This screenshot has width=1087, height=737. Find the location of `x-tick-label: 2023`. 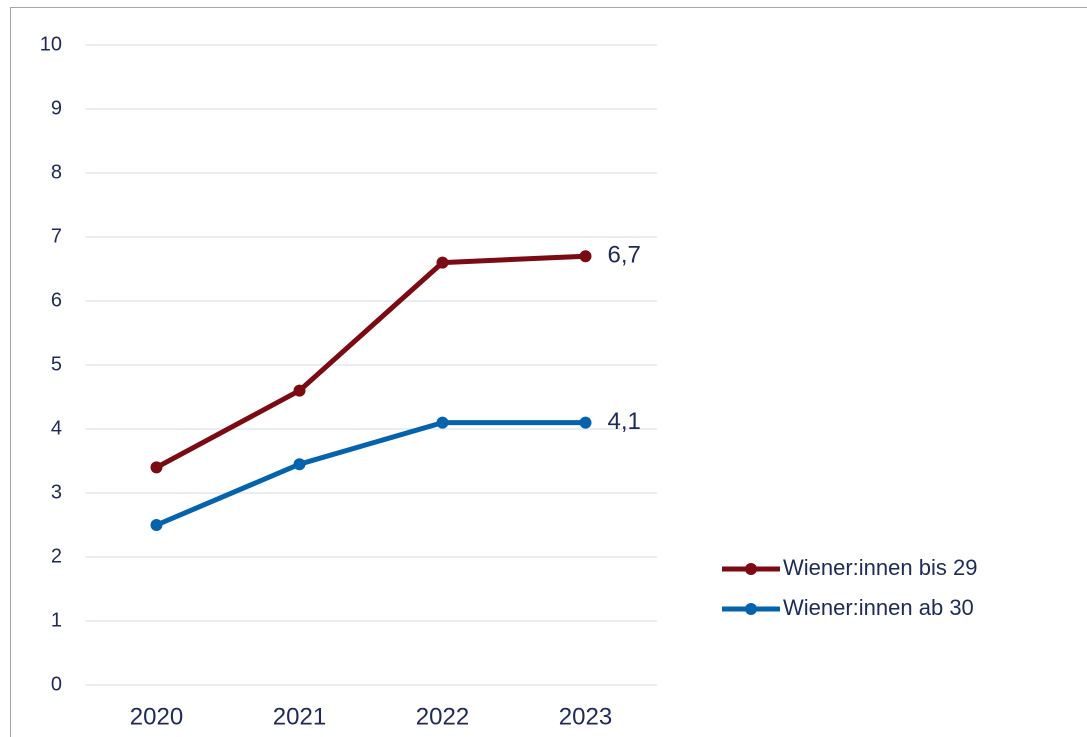

x-tick-label: 2023 is located at coordinates (585, 716).